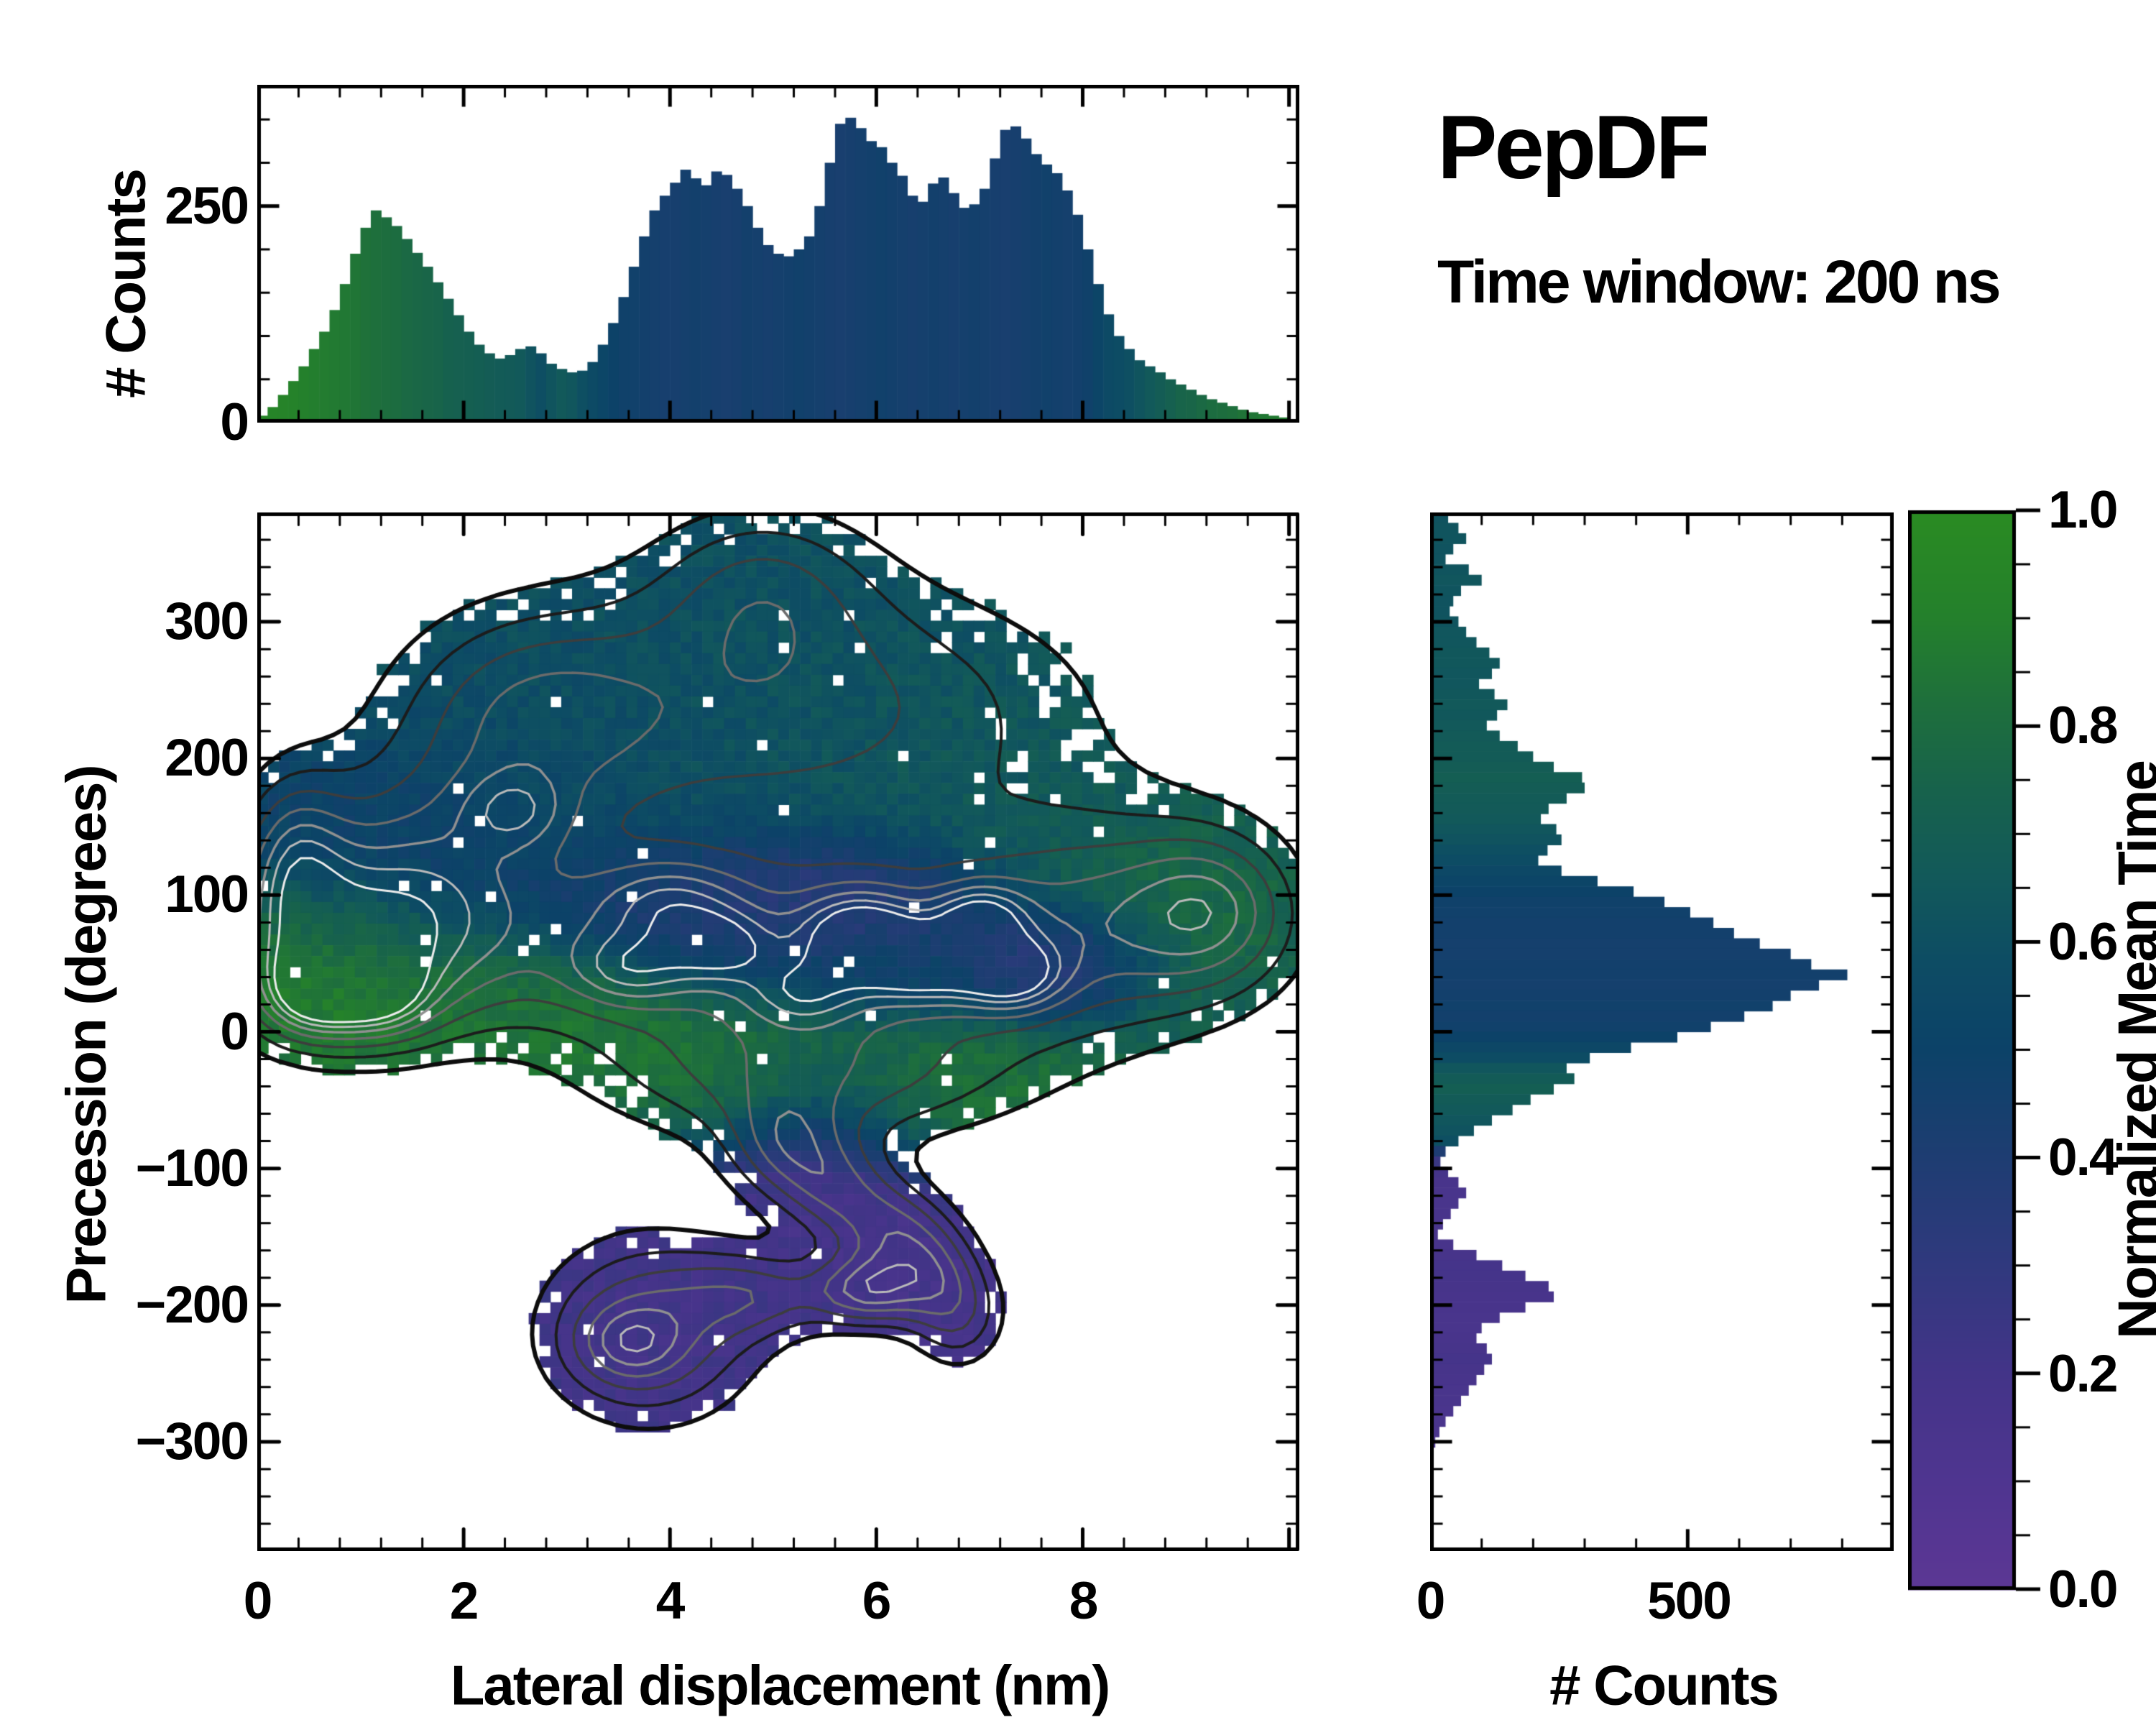 The image size is (2156, 1725). What do you see at coordinates (1664, 1685) in the screenshot?
I see `right-hist-x-axis-label: # Counts` at bounding box center [1664, 1685].